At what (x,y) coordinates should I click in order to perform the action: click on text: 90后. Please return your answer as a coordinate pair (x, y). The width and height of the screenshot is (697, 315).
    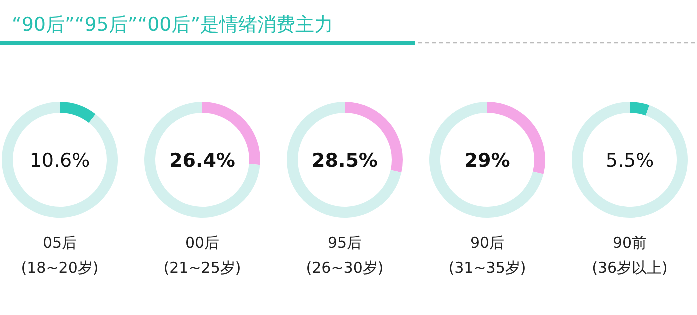
    Looking at the image, I should click on (487, 243).